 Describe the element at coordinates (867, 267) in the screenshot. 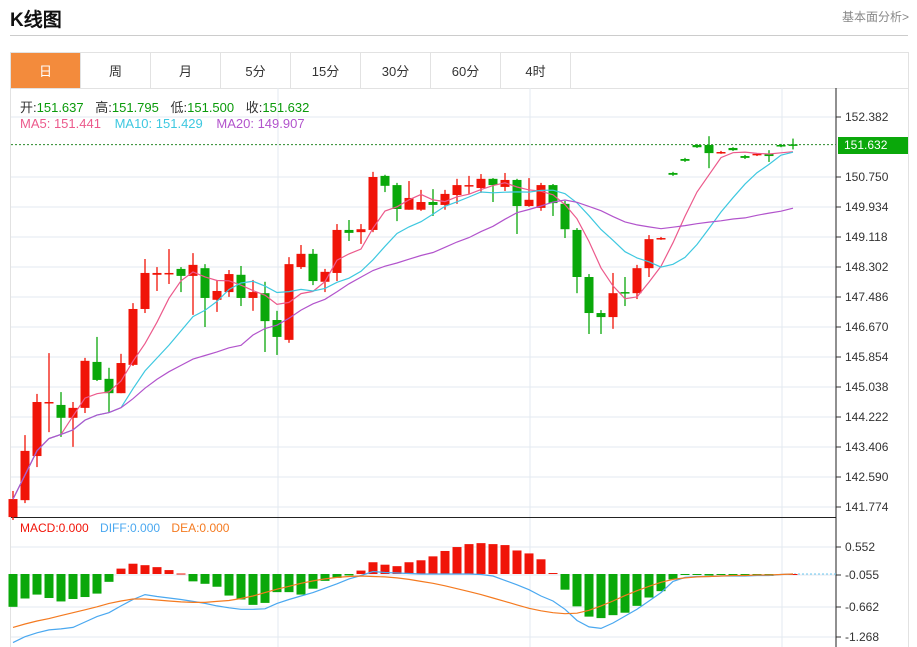

I see `price-tick-label: 148.302` at that location.